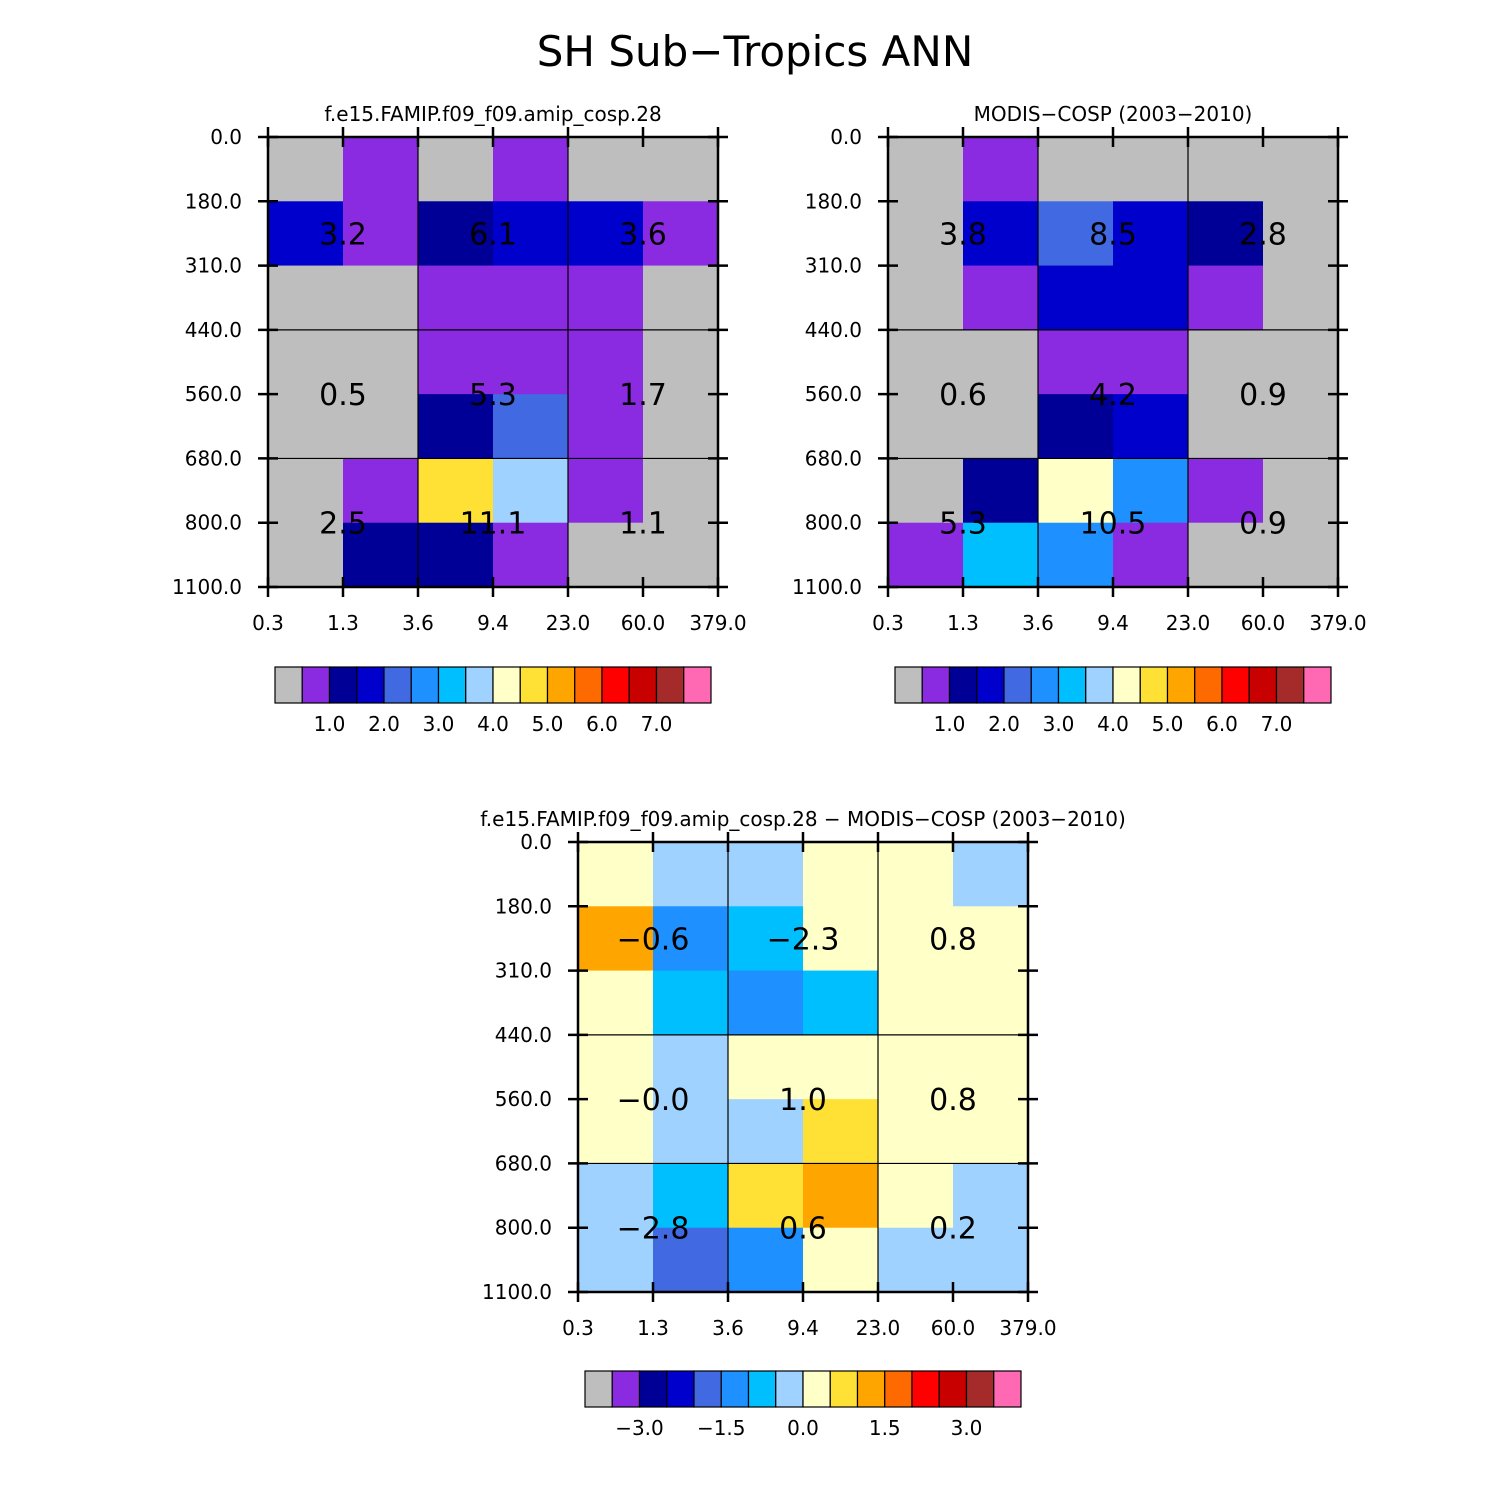  What do you see at coordinates (493, 623) in the screenshot?
I see `x-tick-label: 9.4` at bounding box center [493, 623].